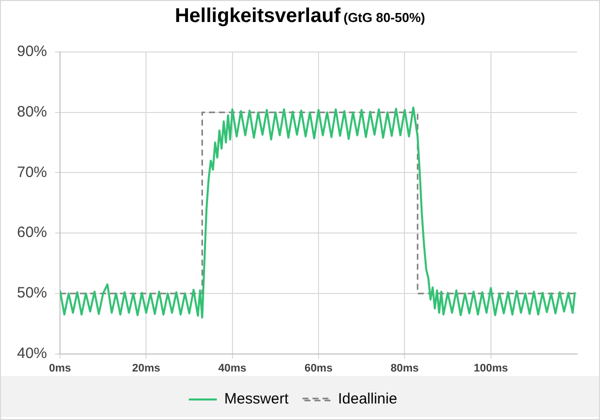  What do you see at coordinates (32, 293) in the screenshot?
I see `y-tick-label: 50%` at bounding box center [32, 293].